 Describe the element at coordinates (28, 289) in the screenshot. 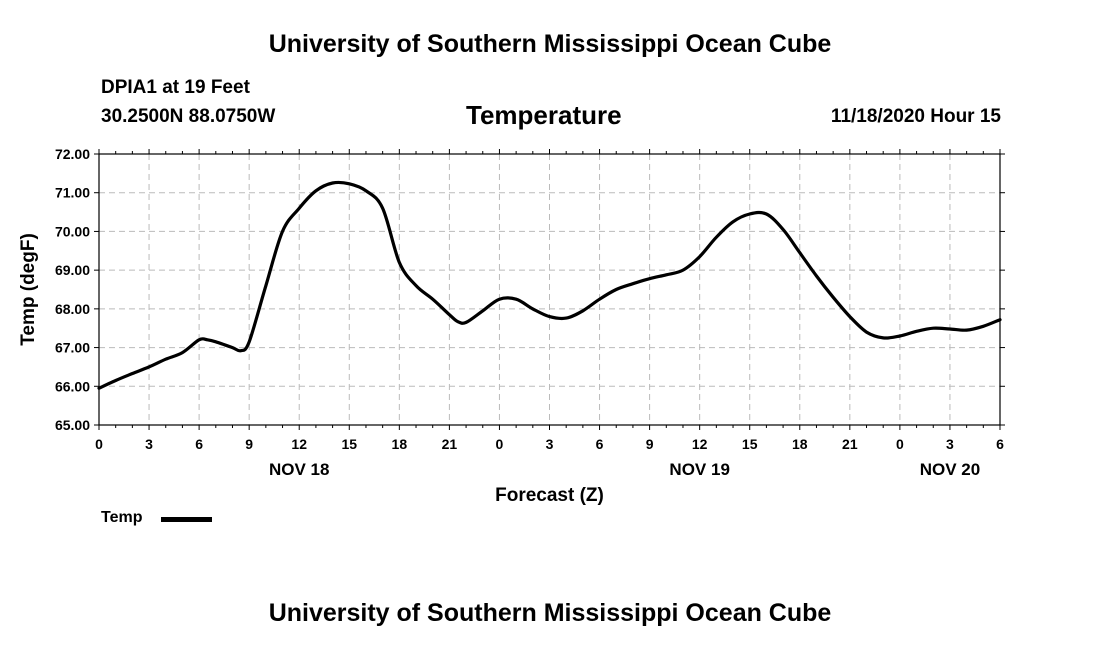

I see `y-axis-title: Temp (degF)` at that location.